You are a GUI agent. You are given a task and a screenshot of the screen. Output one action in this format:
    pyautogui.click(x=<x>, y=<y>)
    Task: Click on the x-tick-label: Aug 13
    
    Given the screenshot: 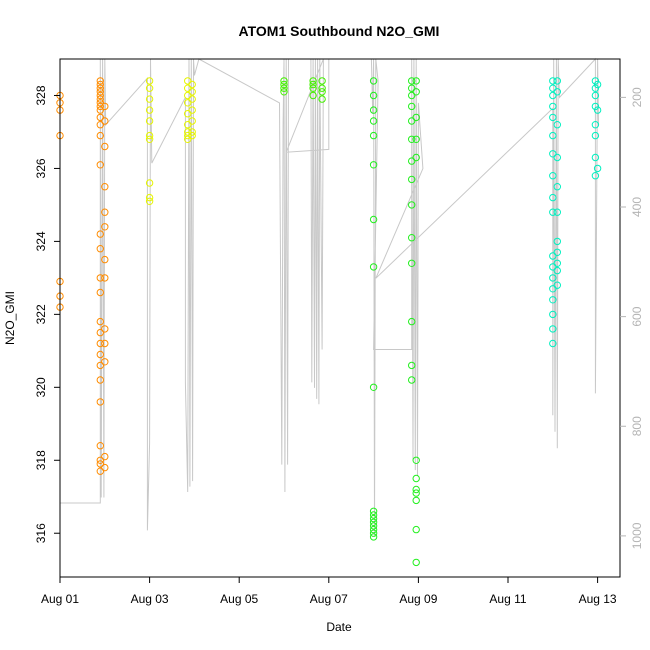 What is the action you would take?
    pyautogui.click(x=598, y=599)
    